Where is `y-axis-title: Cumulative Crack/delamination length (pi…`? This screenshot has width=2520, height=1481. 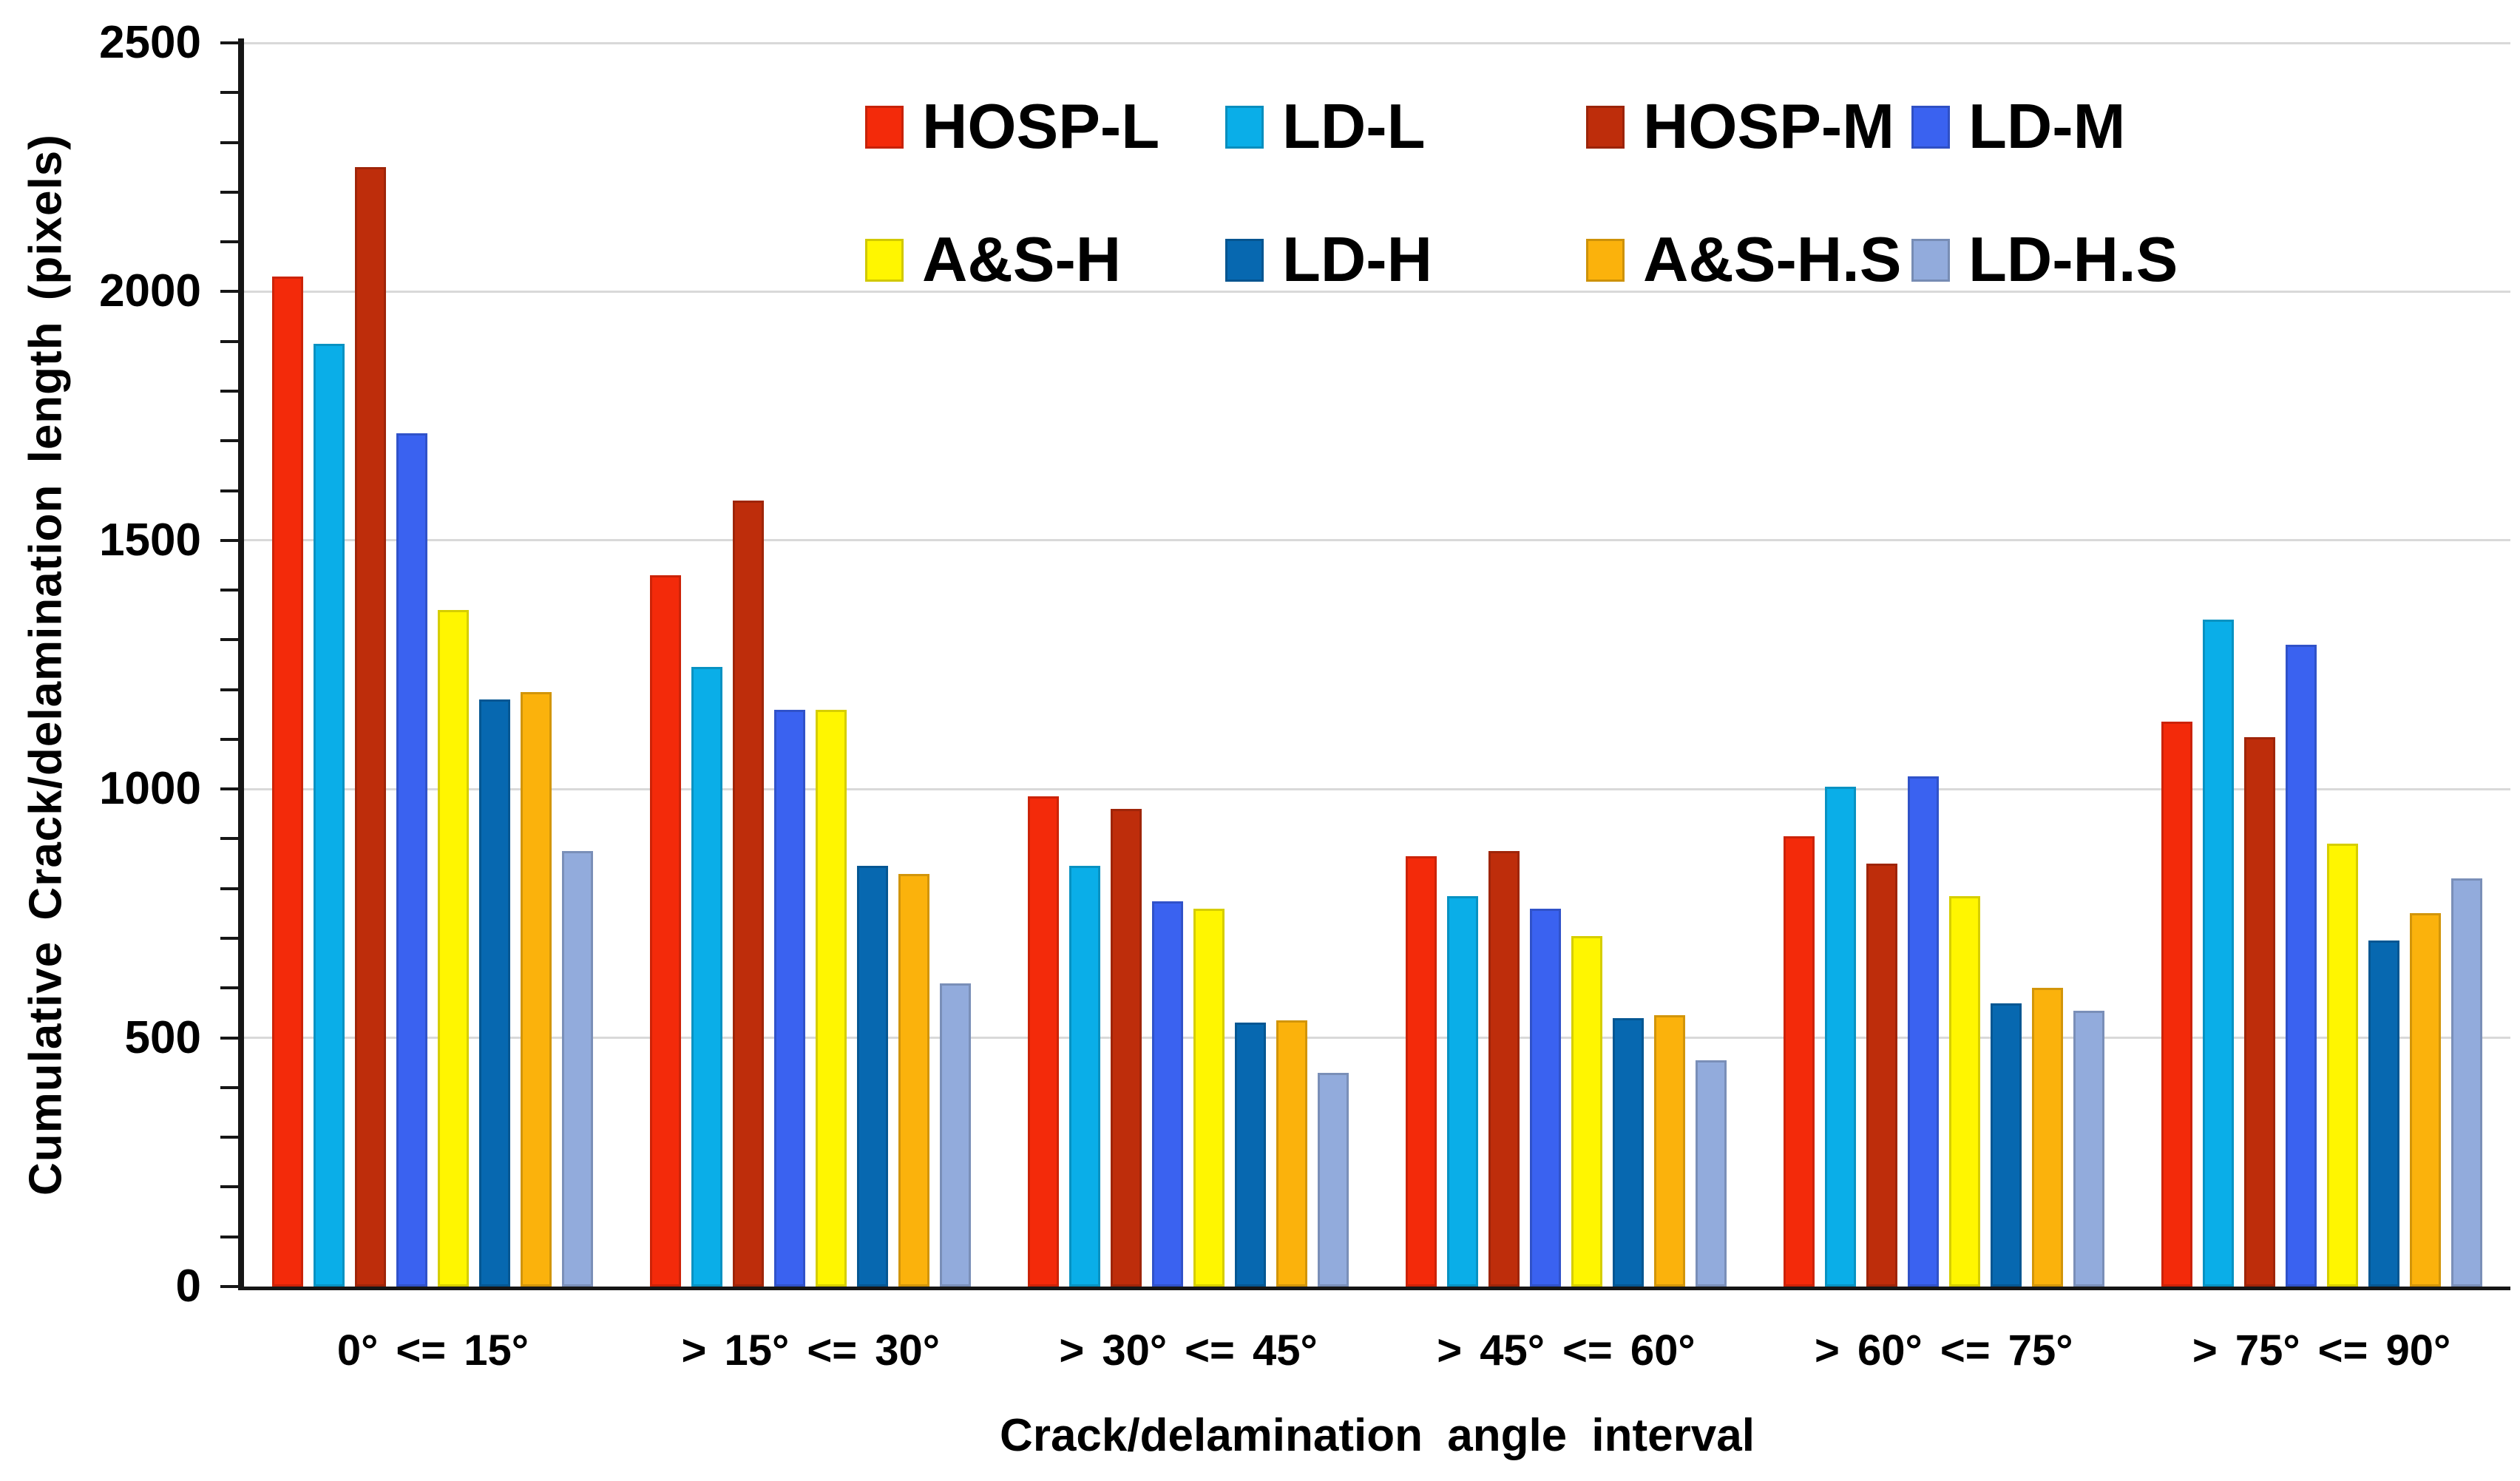
y-axis-title: Cumulative Crack/delamination length (pi… is located at coordinates (46, 665).